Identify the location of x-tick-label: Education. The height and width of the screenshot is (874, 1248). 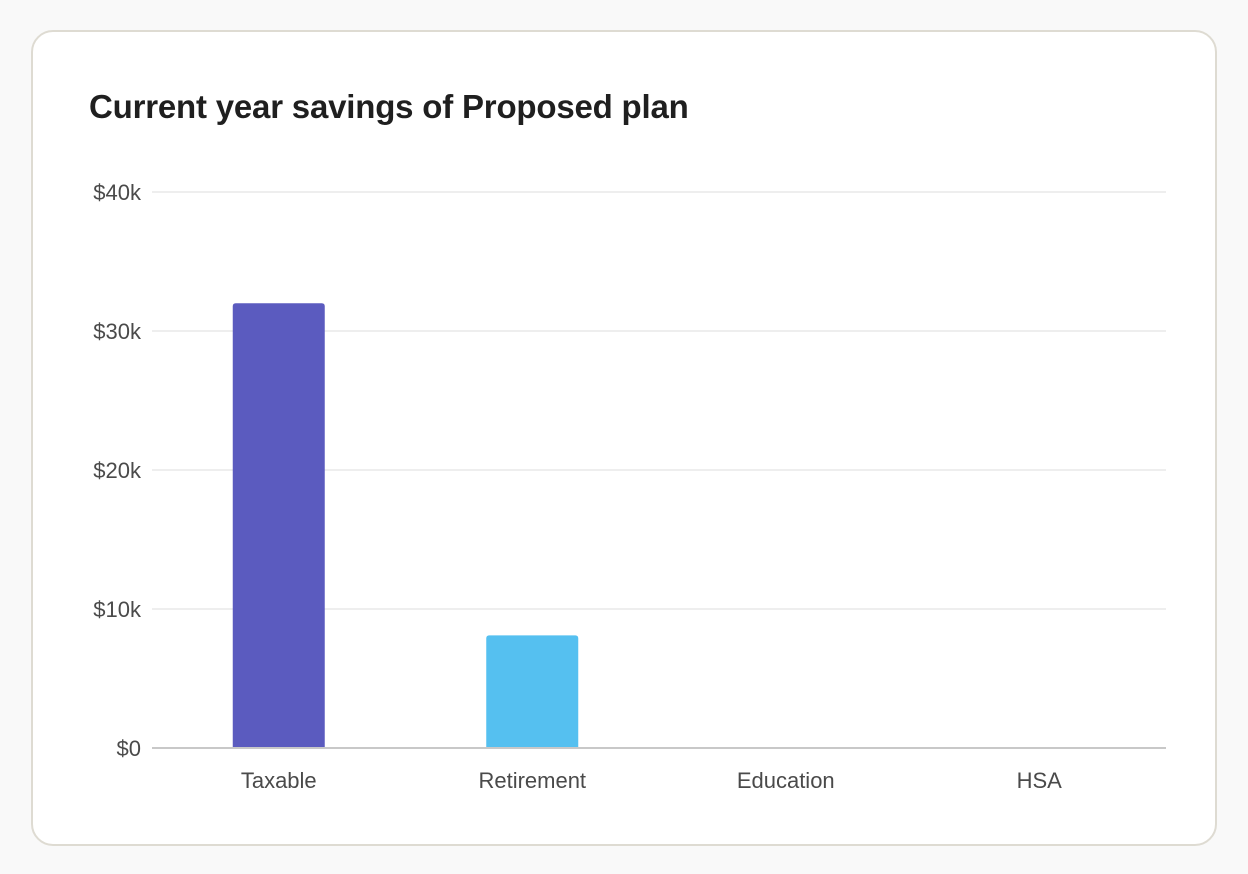
(786, 780).